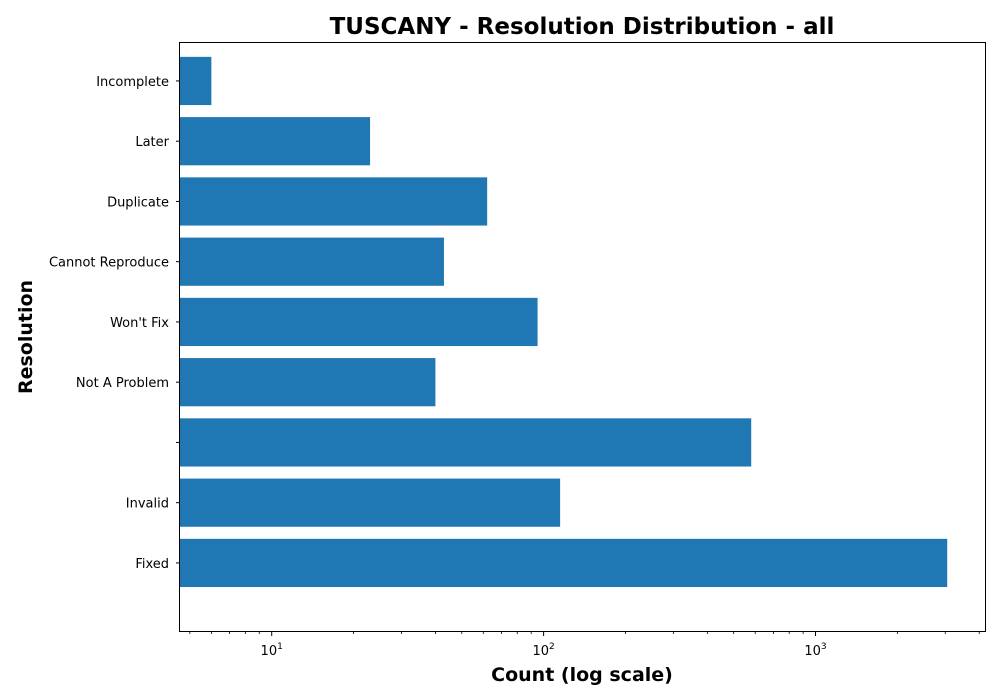  What do you see at coordinates (139, 323) in the screenshot?
I see `y-tick-label: Won't Fix` at bounding box center [139, 323].